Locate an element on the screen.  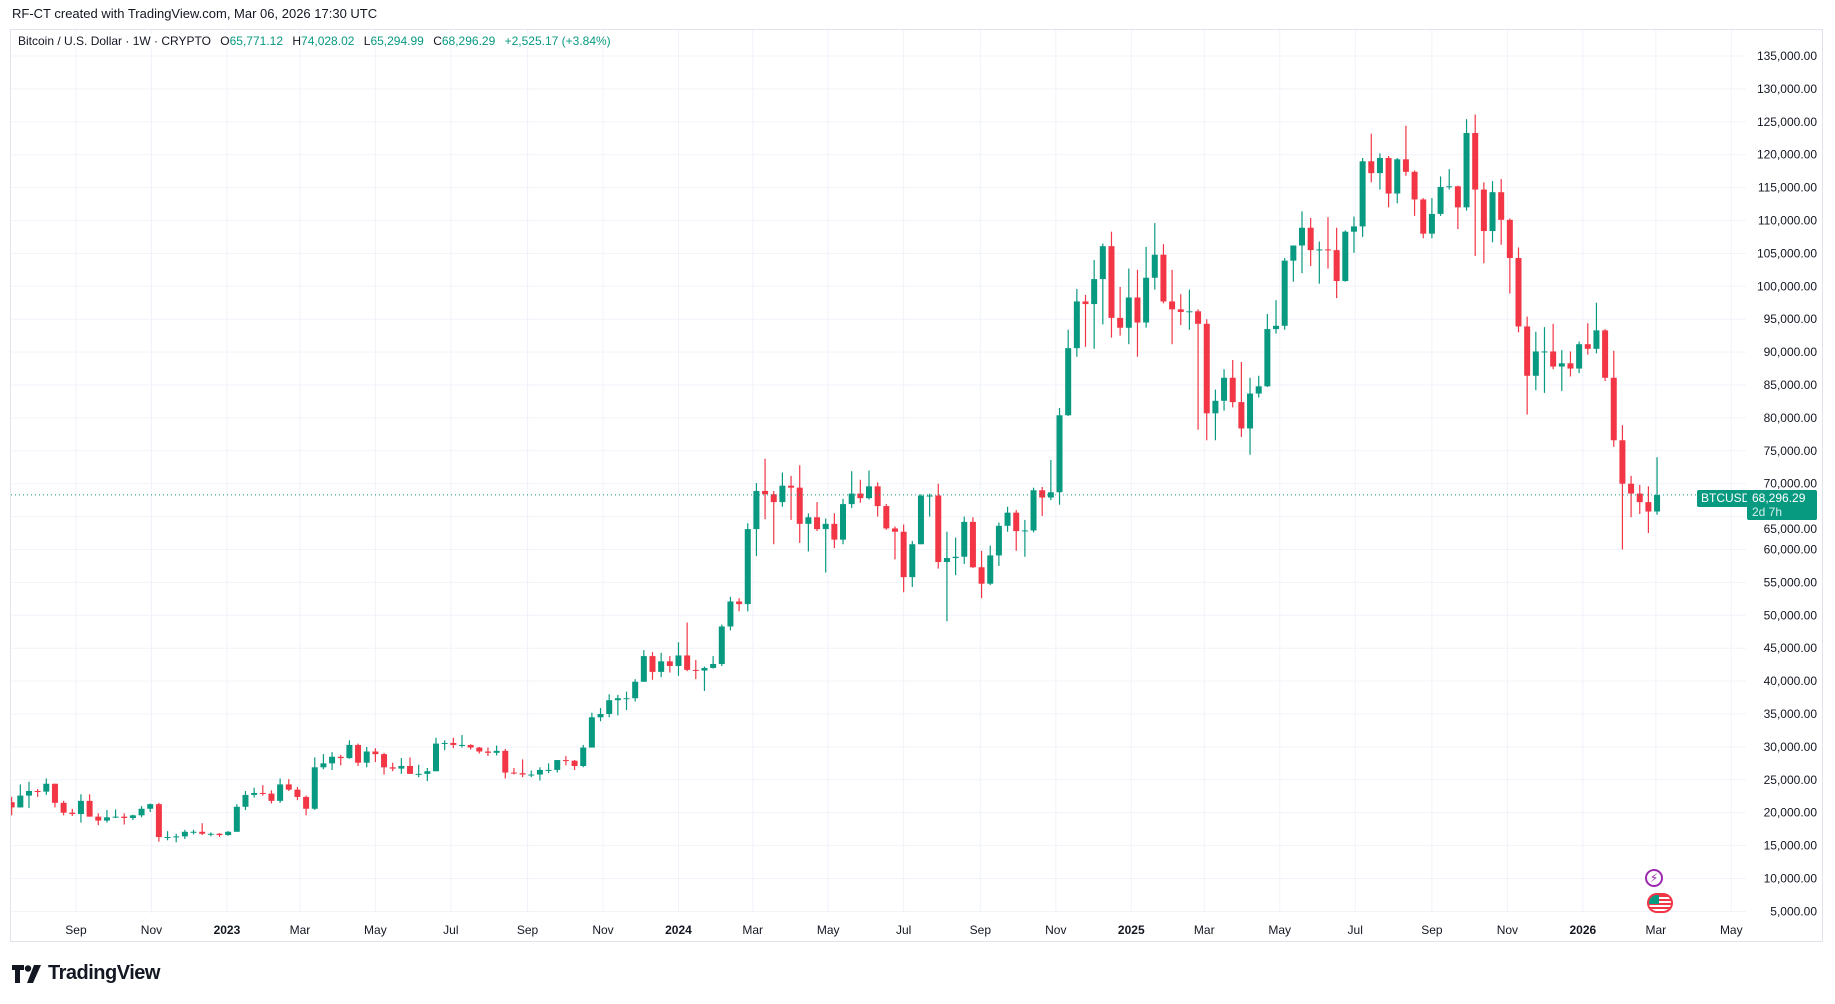
price-tick-label: 95,000.00 is located at coordinates (1791, 319).